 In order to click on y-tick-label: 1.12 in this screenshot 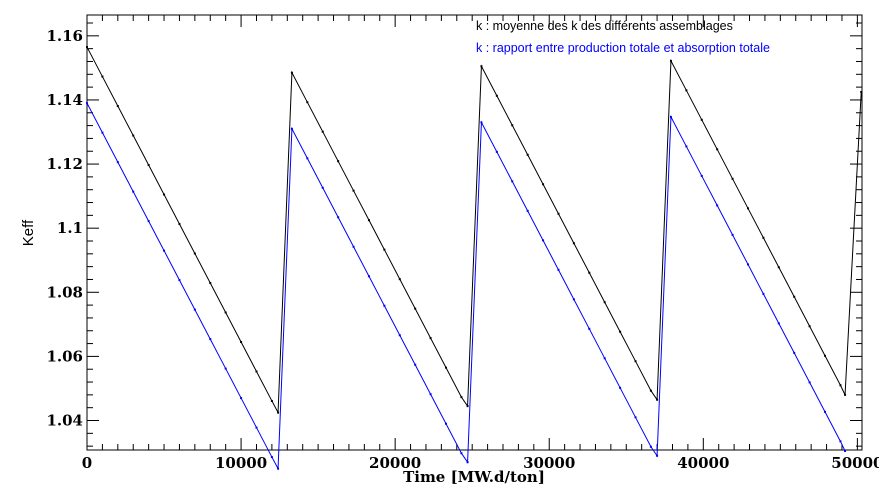, I will do `click(64, 164)`.